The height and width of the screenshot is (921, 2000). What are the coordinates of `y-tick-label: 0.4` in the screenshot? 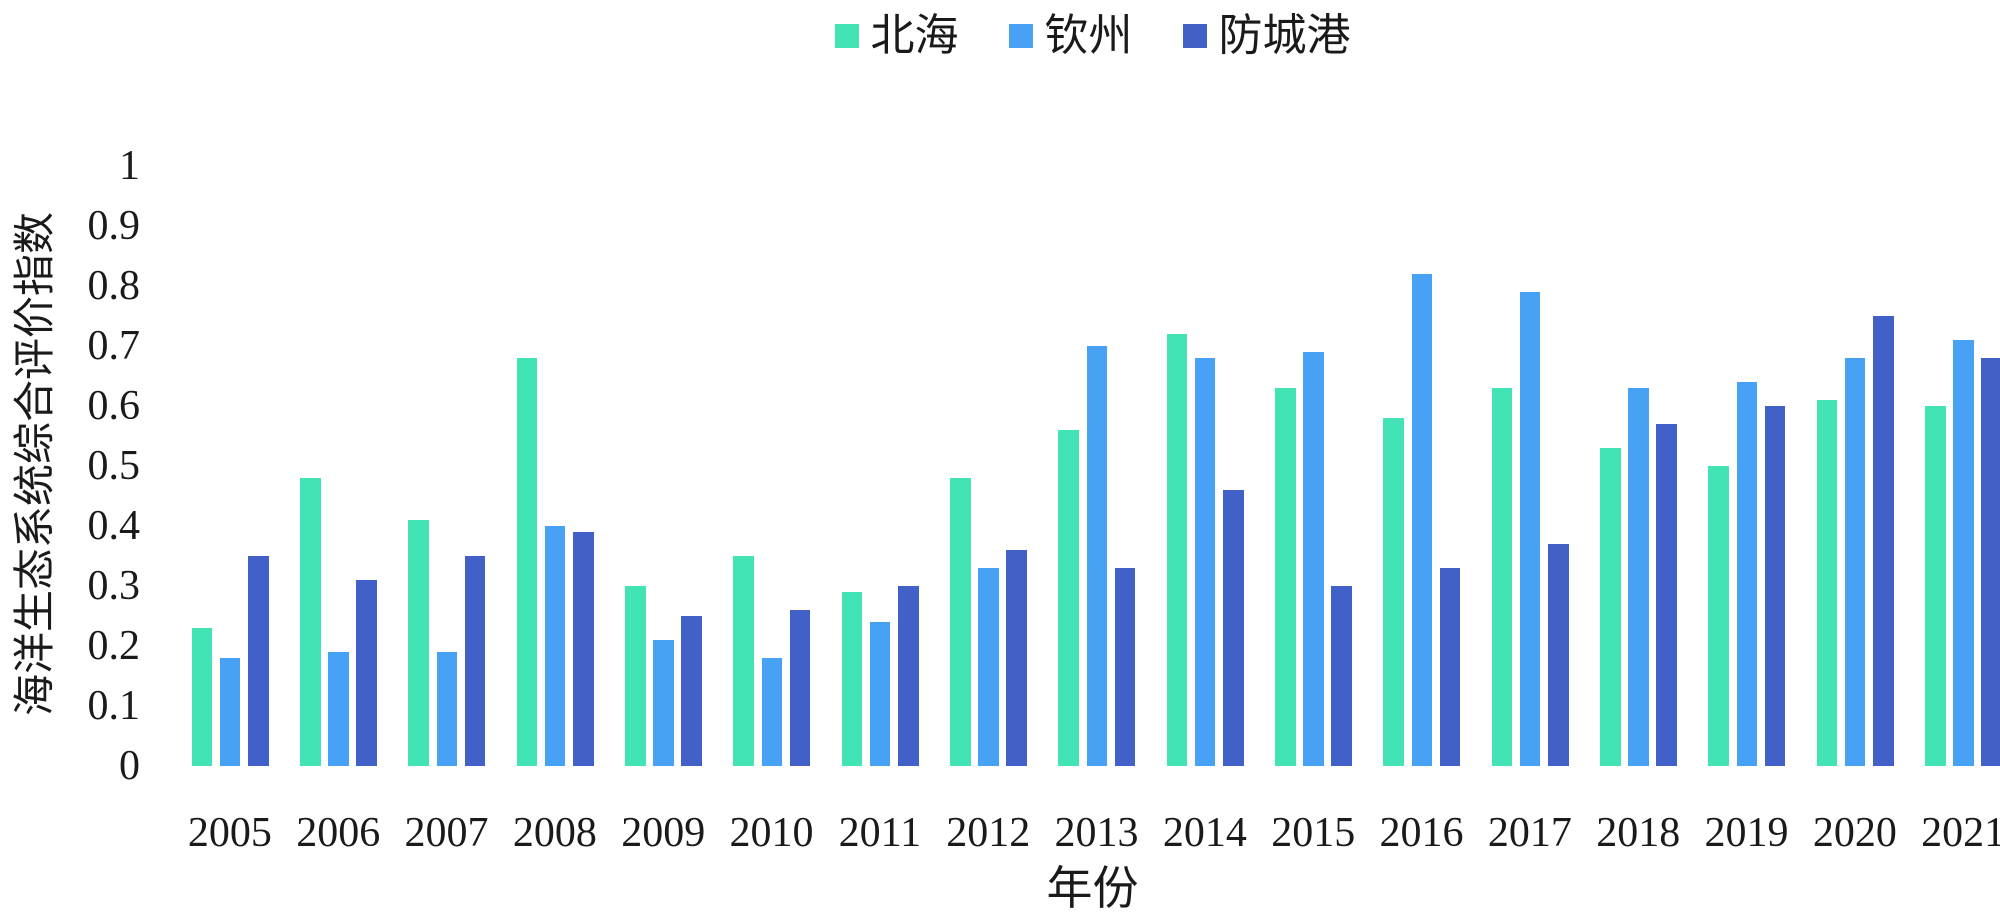 It's located at (114, 526).